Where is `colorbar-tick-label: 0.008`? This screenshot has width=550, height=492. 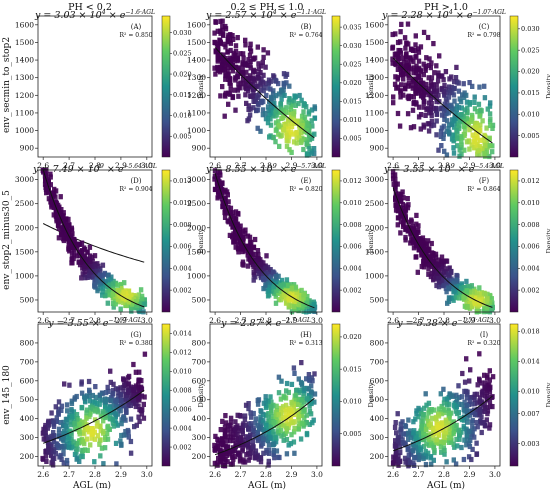 colorbar-tick-label: 0.008 is located at coordinates (352, 225).